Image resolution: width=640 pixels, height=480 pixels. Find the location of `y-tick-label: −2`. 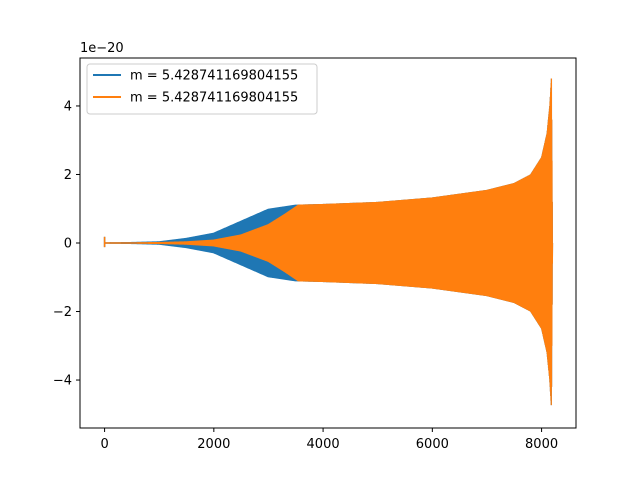

y-tick-label: −2 is located at coordinates (62, 312).